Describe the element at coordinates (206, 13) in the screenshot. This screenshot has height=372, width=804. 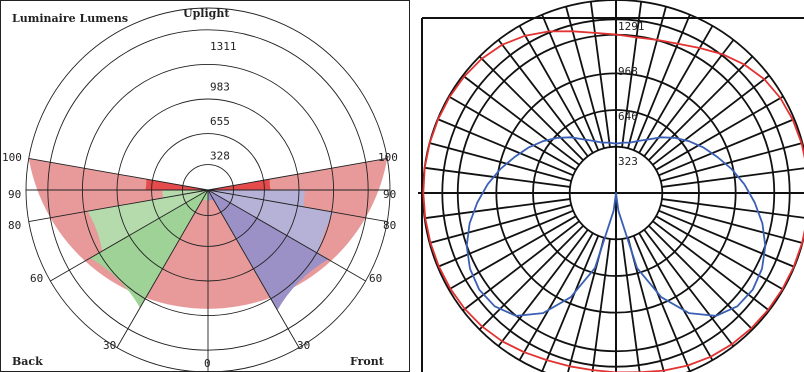
I see `uplight-label: Uplight` at that location.